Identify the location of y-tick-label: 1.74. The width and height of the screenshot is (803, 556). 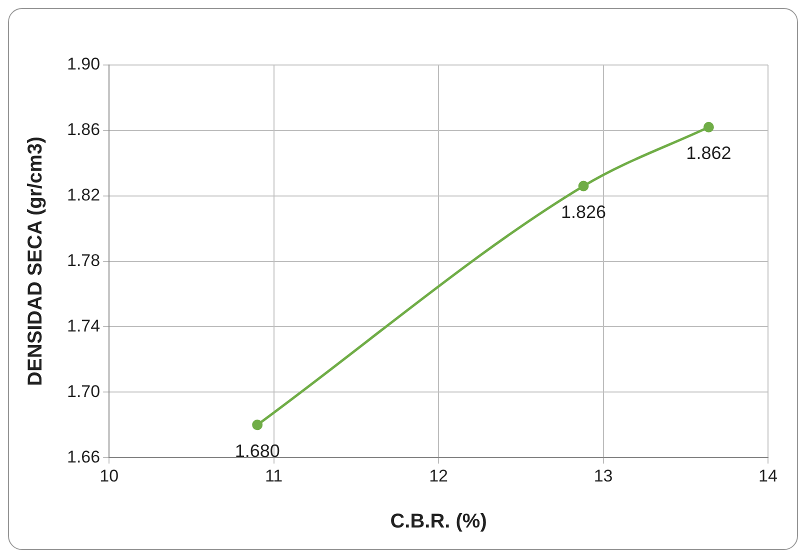
(83, 326).